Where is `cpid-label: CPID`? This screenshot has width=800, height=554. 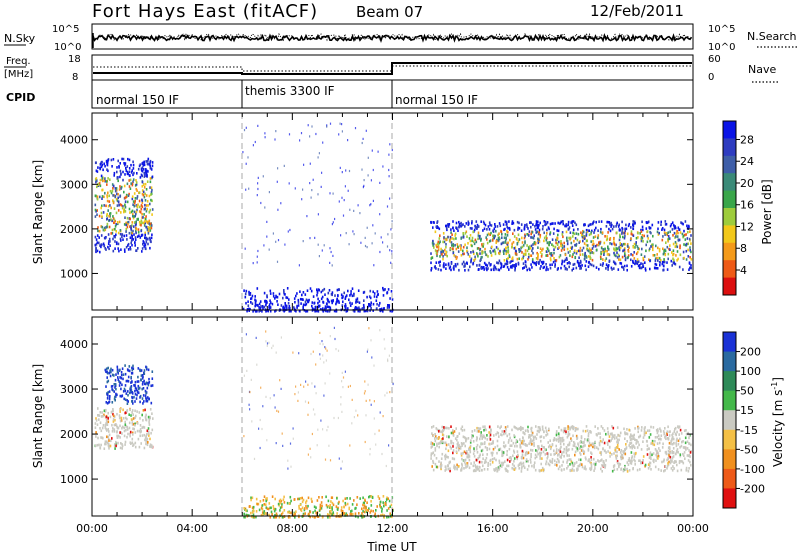
cpid-label: CPID is located at coordinates (20, 97).